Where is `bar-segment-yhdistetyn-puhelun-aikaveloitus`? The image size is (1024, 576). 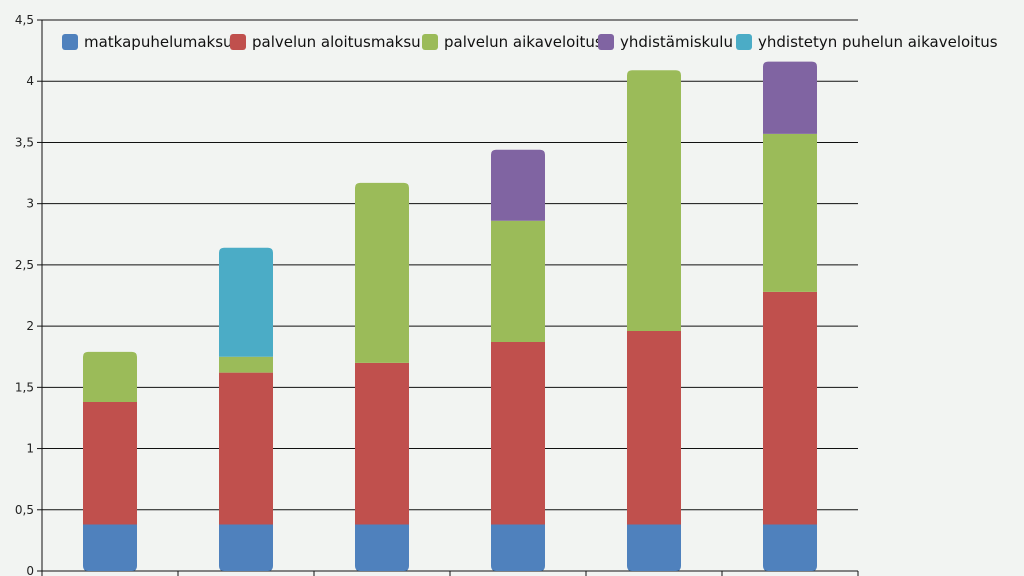
bar-segment-yhdistetyn-puhelun-aikaveloitus is located at coordinates (246, 302).